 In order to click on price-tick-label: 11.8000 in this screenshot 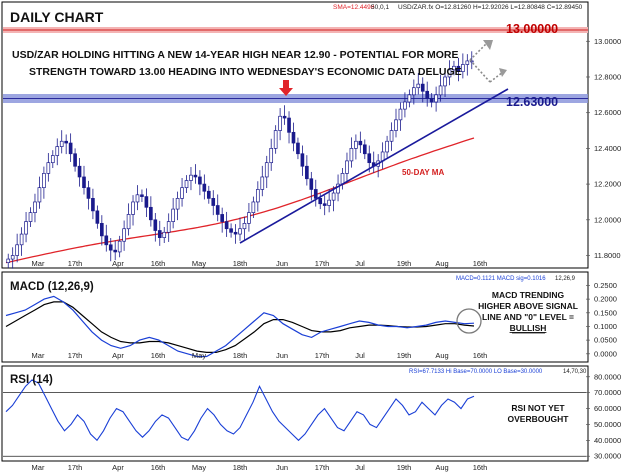, I will do `click(607, 255)`.